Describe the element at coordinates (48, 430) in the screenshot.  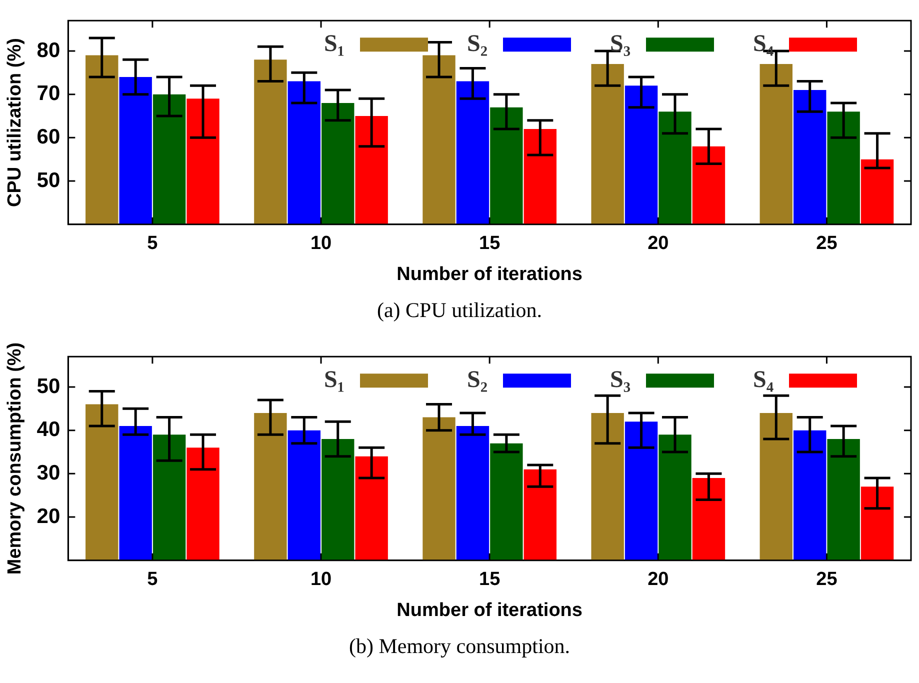
I see `y-tick-label: 40` at that location.